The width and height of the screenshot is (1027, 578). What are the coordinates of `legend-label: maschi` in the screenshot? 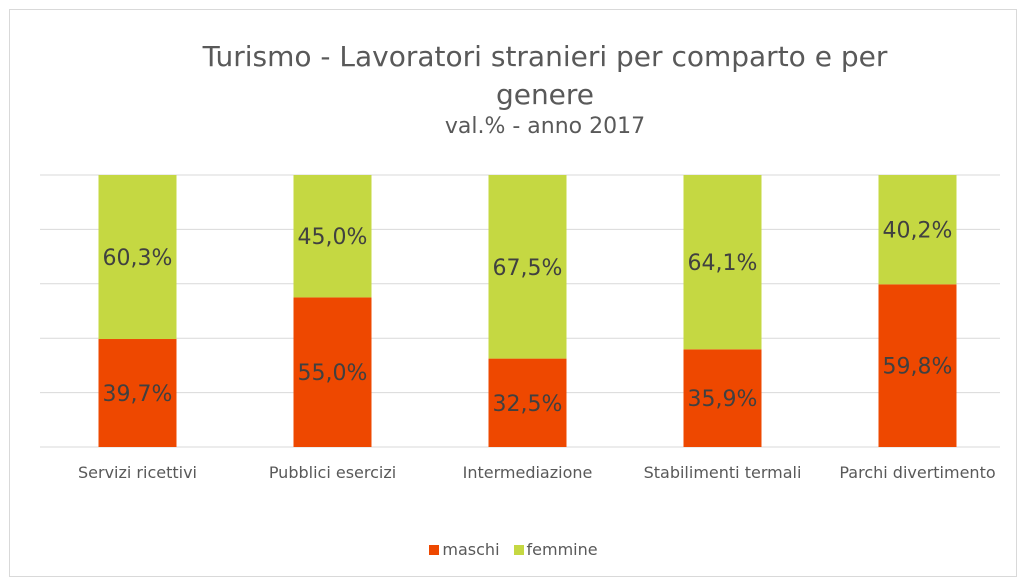 It's located at (471, 549).